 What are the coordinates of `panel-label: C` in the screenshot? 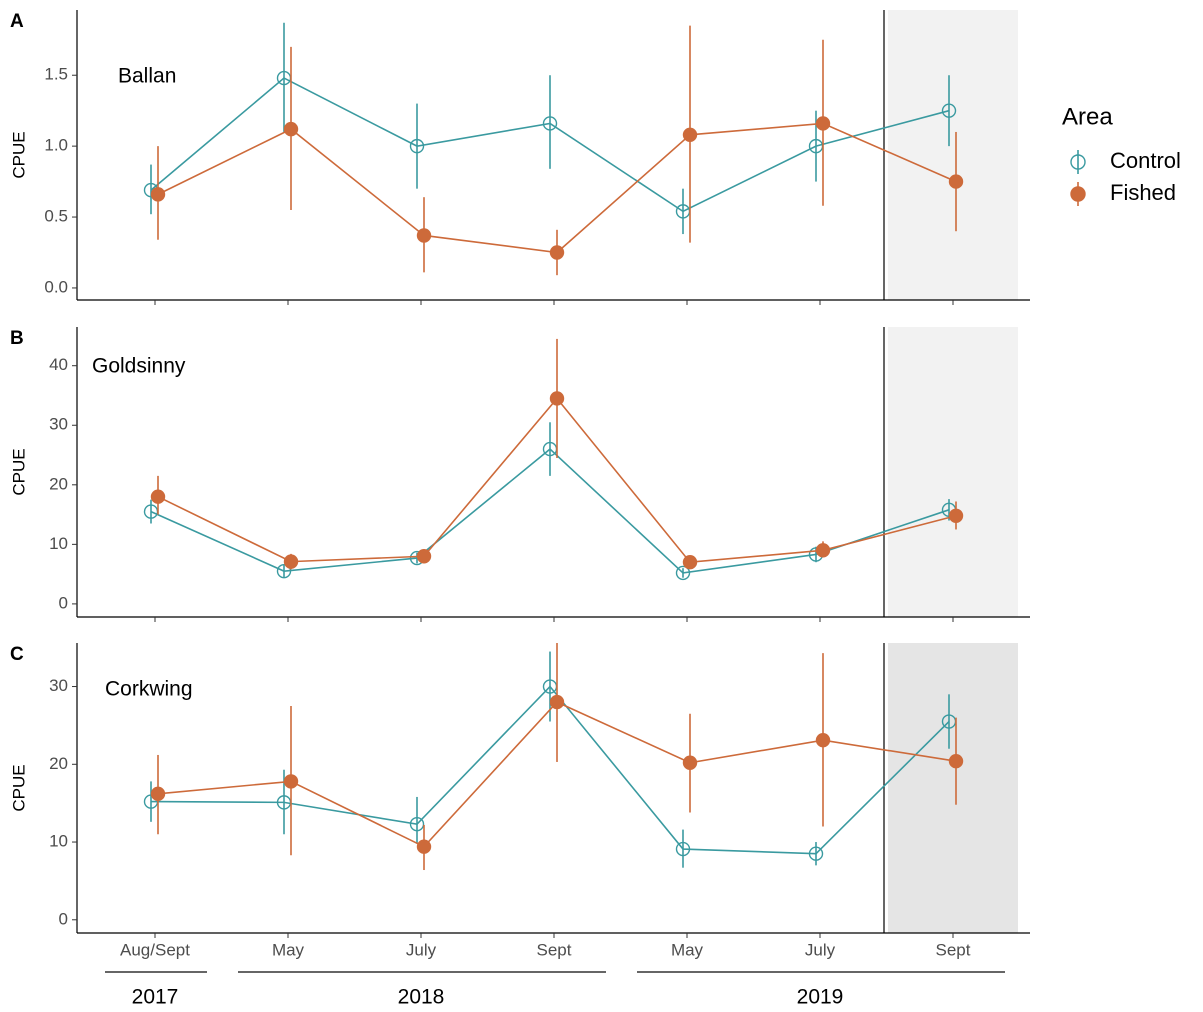 It's located at (17, 654).